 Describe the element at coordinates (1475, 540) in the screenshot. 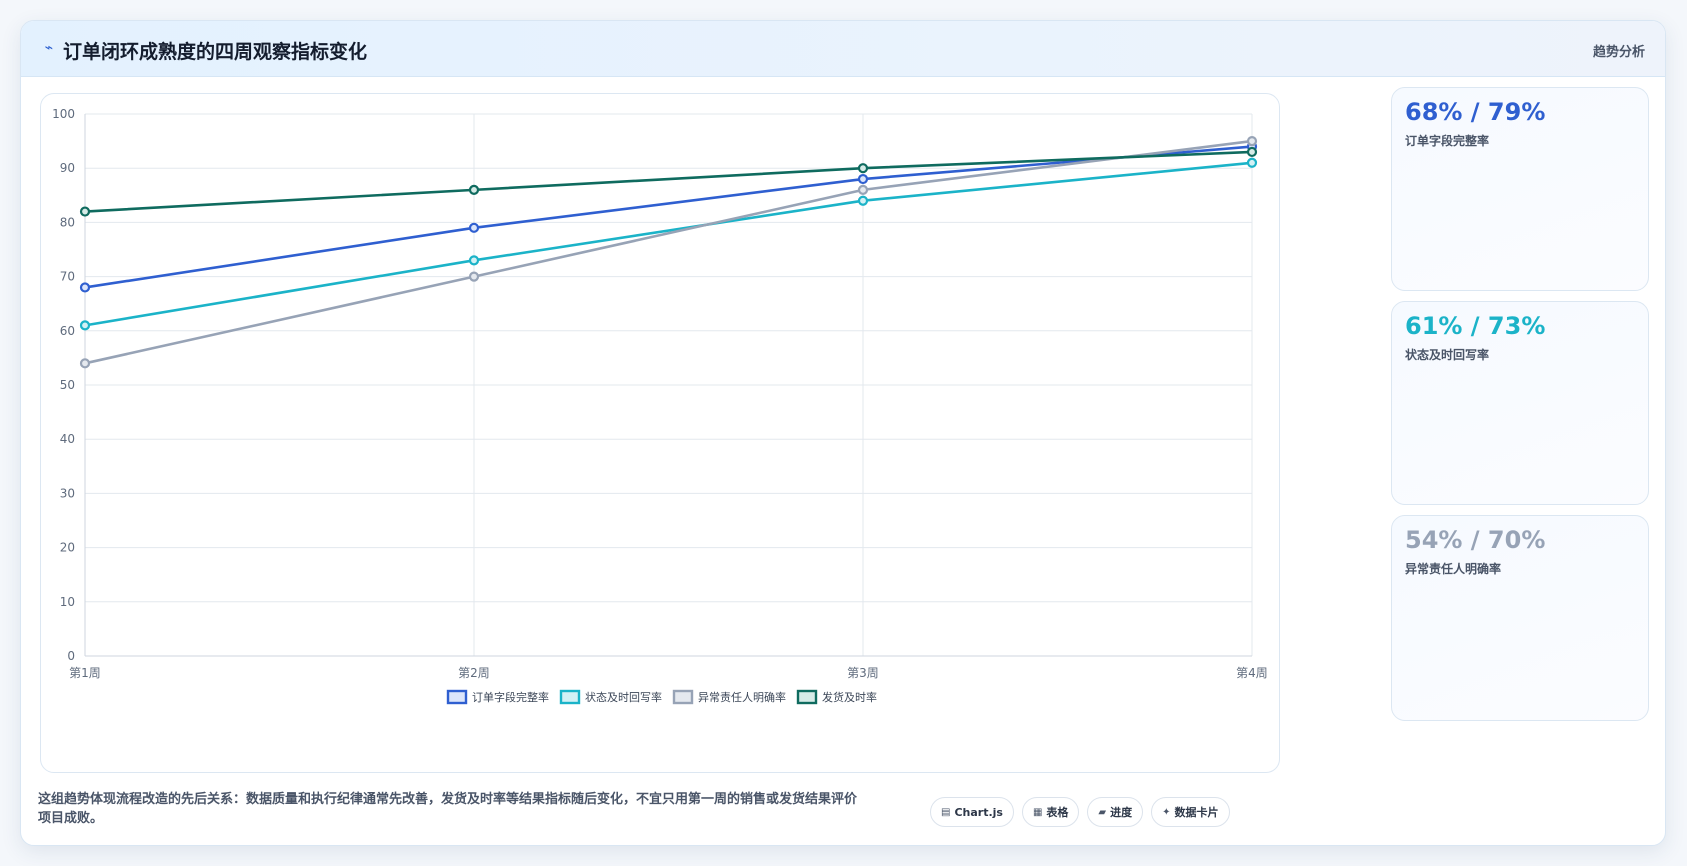

I see `stat-value-2: 54% / 70%` at that location.